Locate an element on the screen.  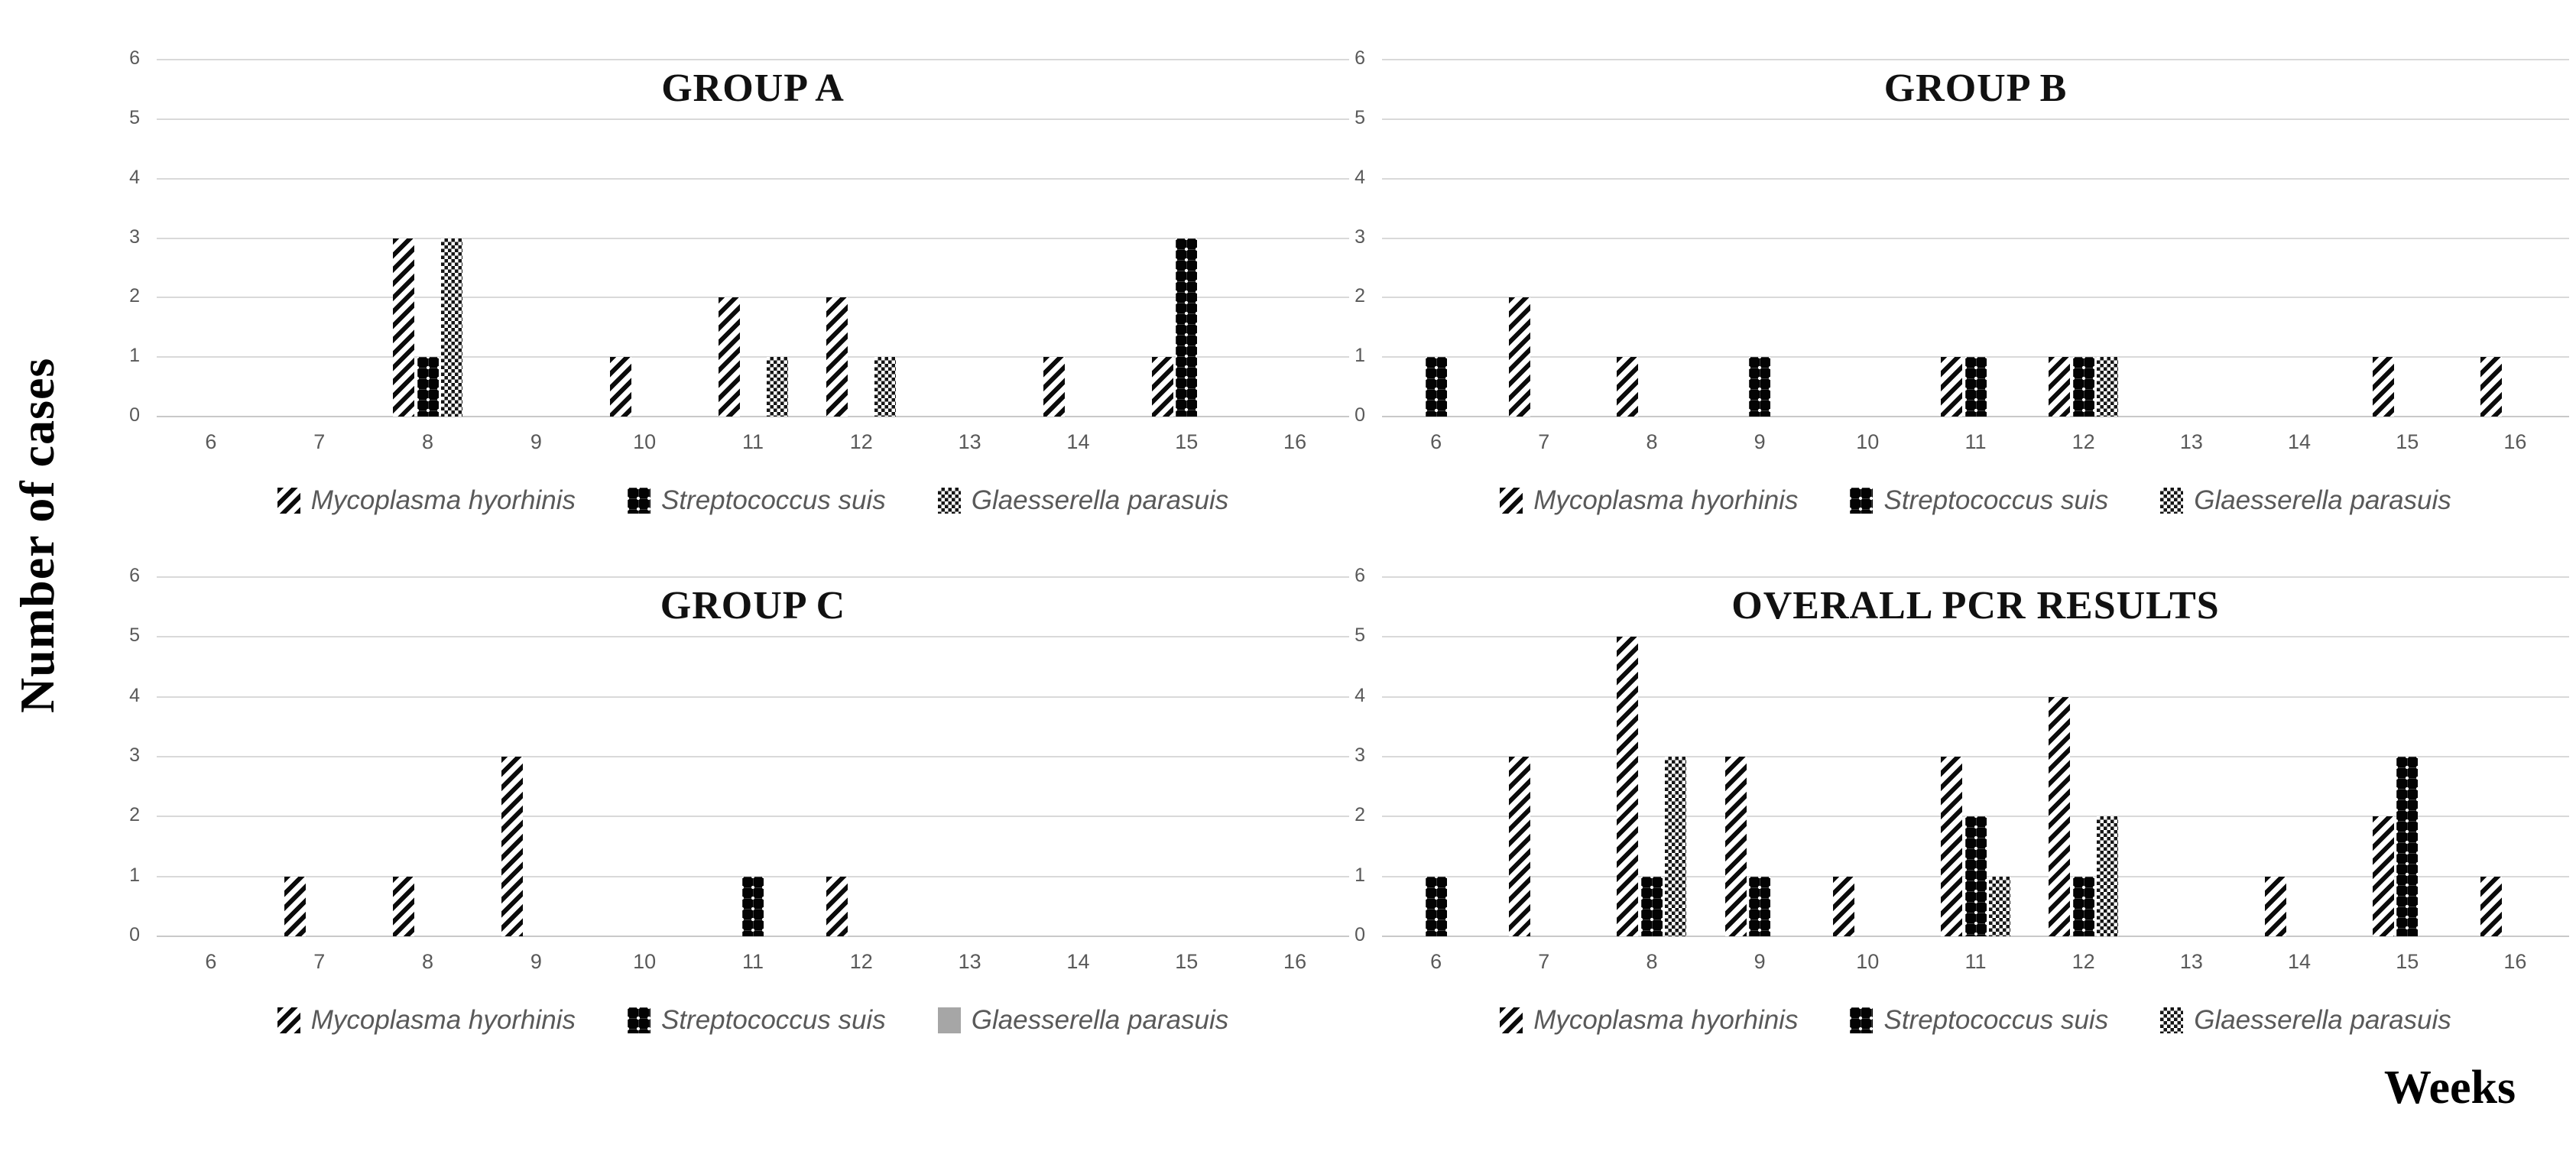
panel-title: GROUP A is located at coordinates (753, 88).